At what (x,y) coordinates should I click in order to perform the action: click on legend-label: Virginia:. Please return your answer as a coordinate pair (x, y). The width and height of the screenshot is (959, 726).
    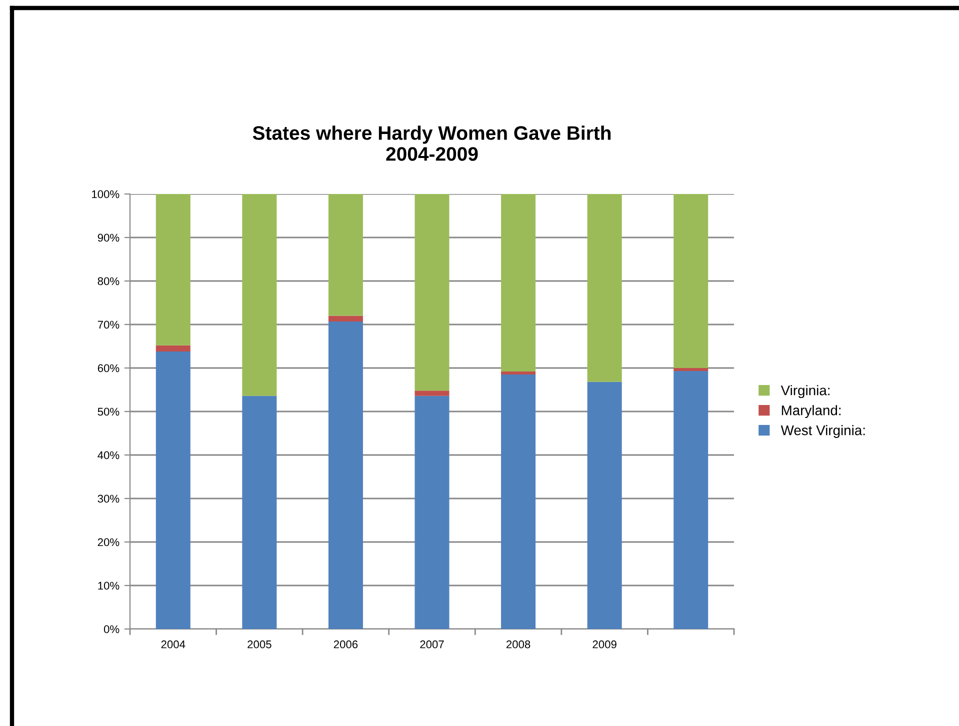
    Looking at the image, I should click on (805, 391).